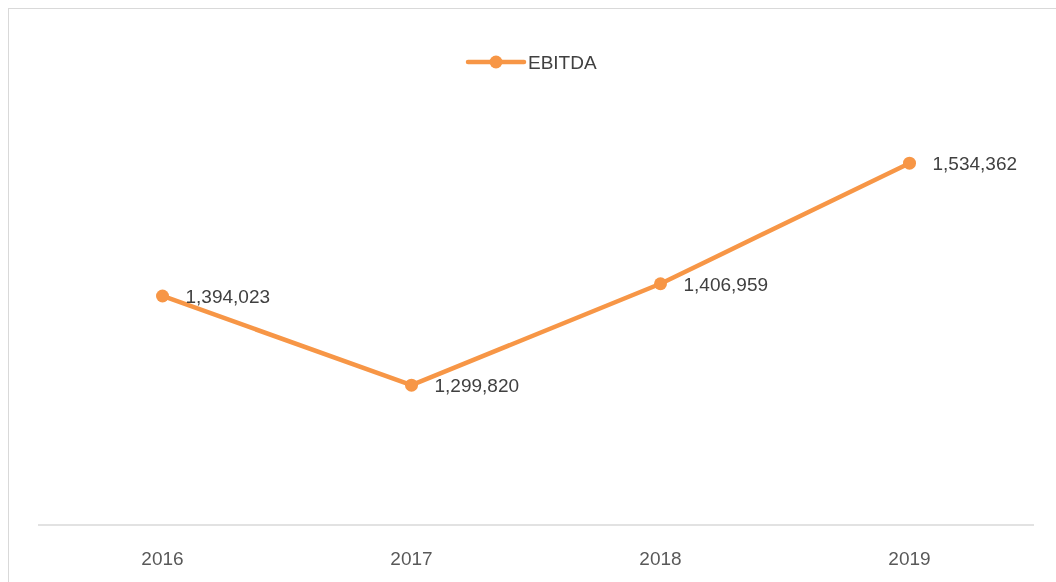  Describe the element at coordinates (411, 558) in the screenshot. I see `x-tick-label: 2017` at that location.